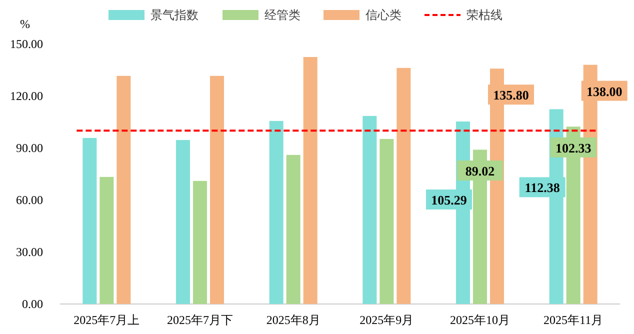 The height and width of the screenshot is (334, 634). What do you see at coordinates (200, 320) in the screenshot?
I see `x-tick-label: 2025年7月下` at bounding box center [200, 320].